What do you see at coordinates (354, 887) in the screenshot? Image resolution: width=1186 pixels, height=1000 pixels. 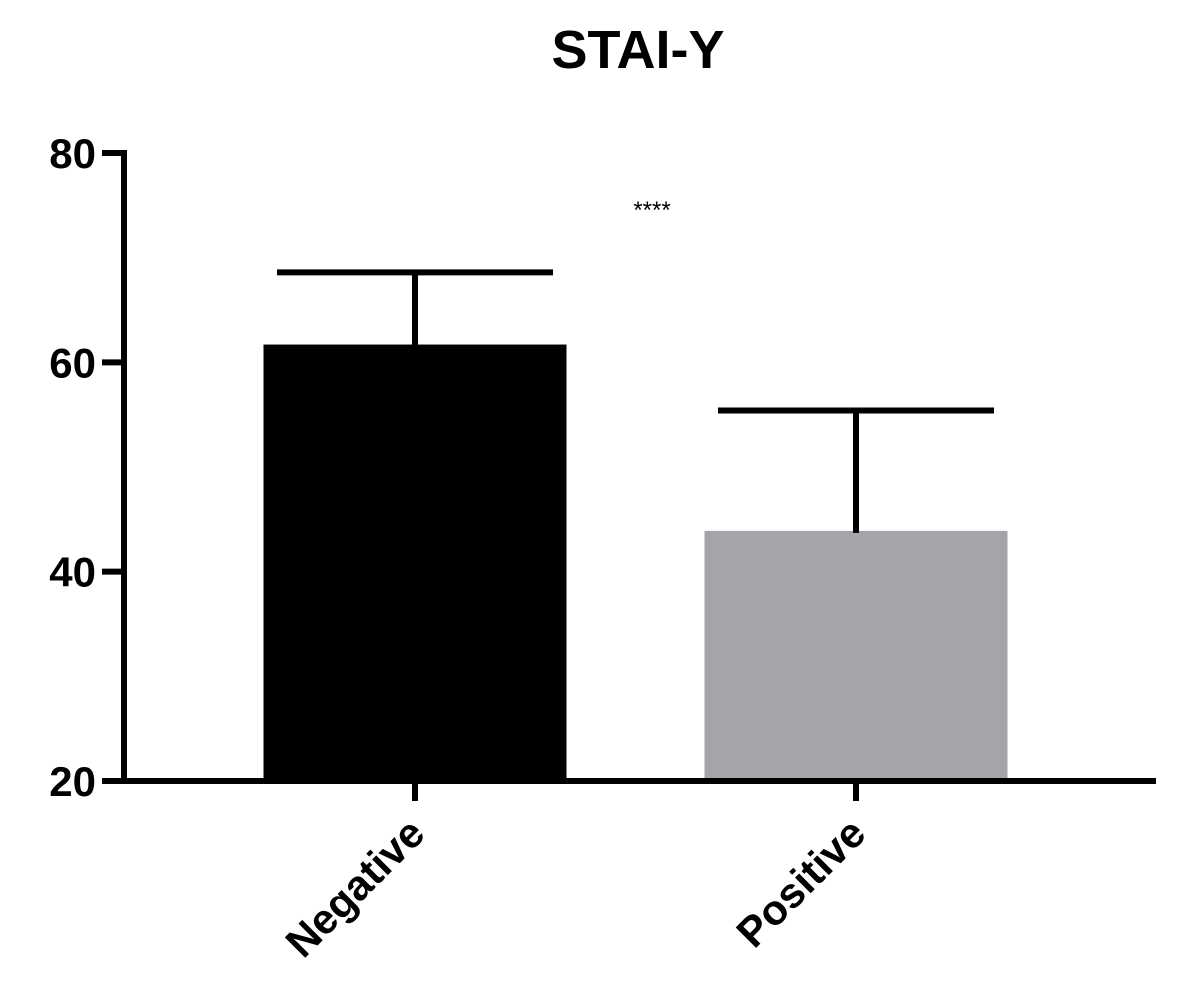 I see `x-category-label-negative: Negative` at bounding box center [354, 887].